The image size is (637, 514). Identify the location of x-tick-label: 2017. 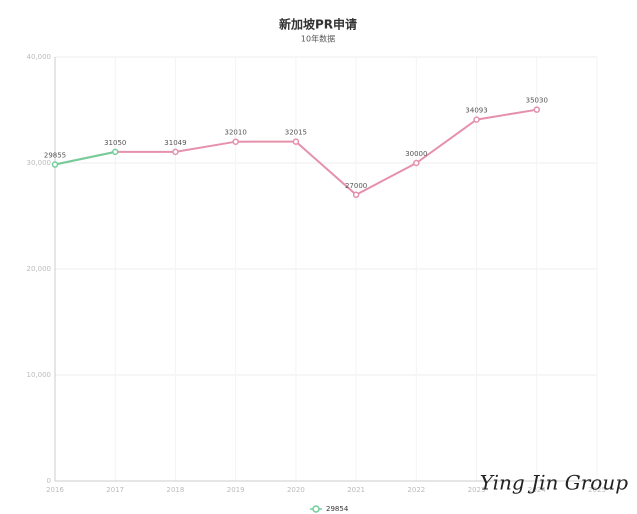
(115, 490).